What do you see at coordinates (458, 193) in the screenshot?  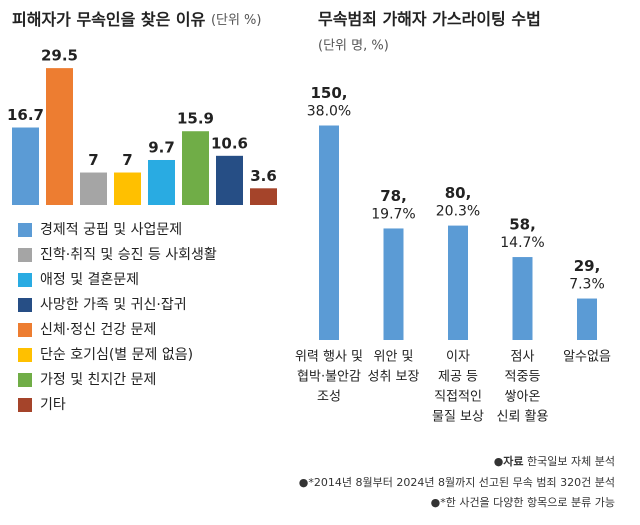 I see `value-label: 80,` at bounding box center [458, 193].